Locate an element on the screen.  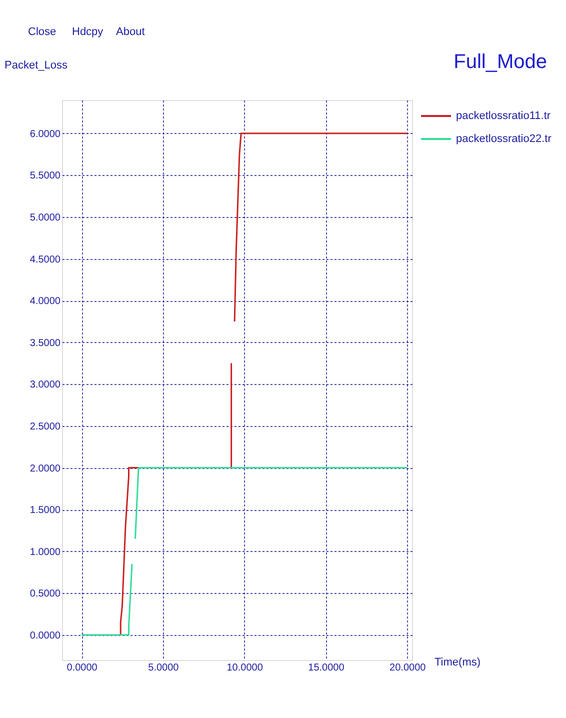
y-tick-label: 0.5000 is located at coordinates (45, 594).